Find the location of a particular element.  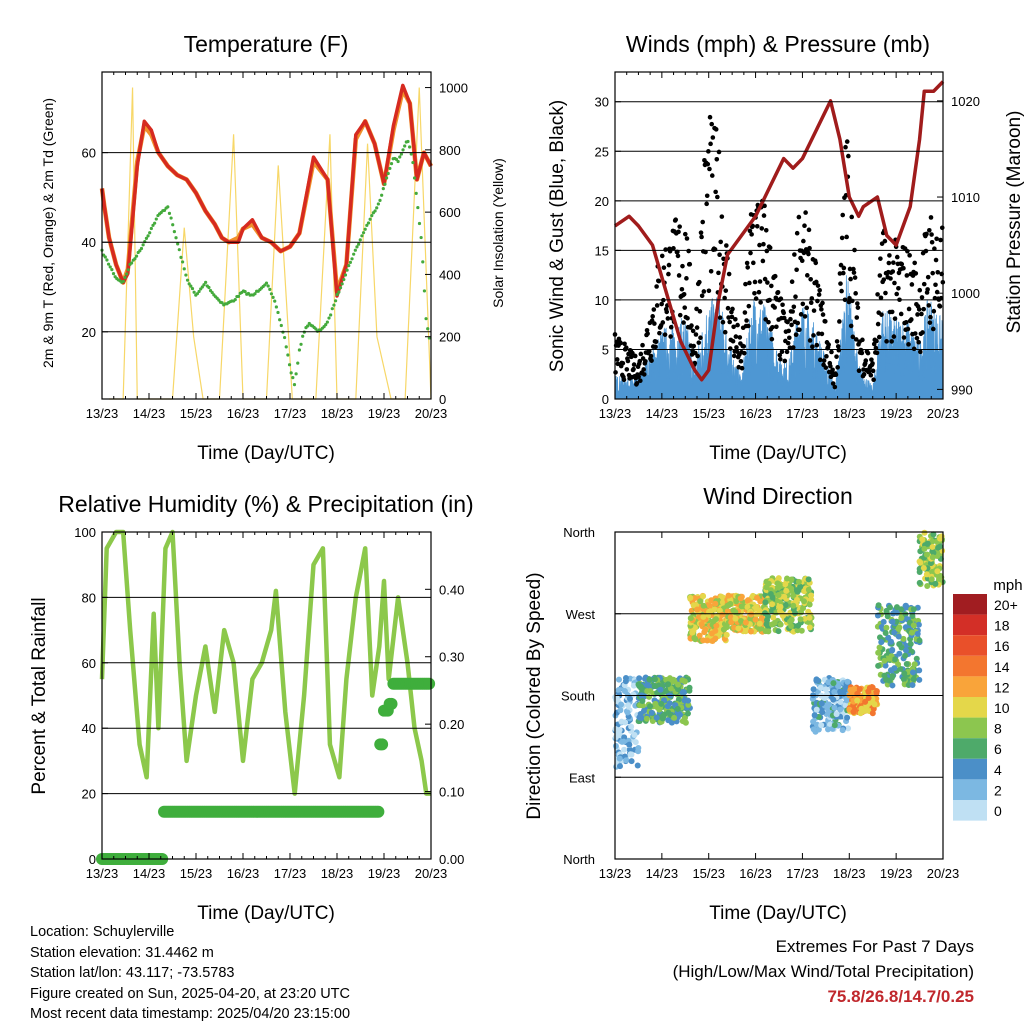

x-tick-label: 16/23 is located at coordinates (755, 413).